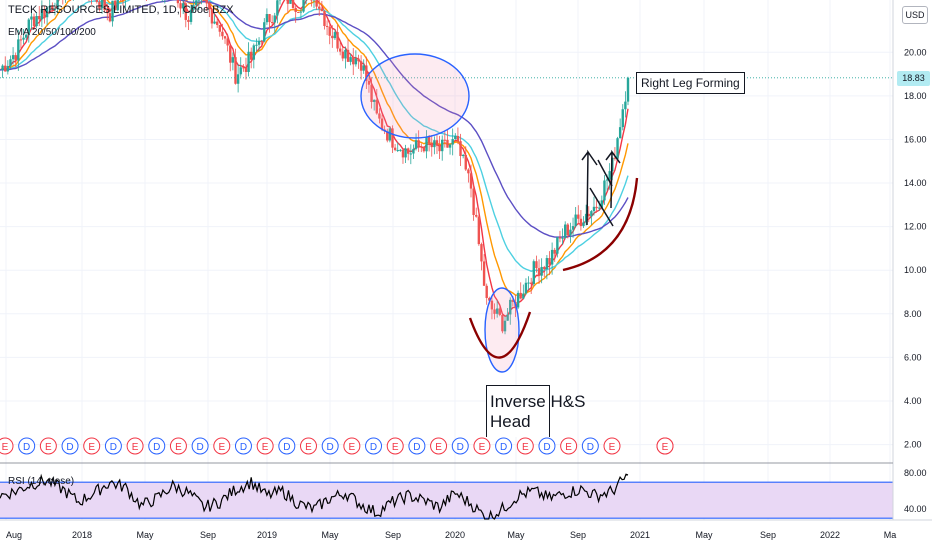  Describe the element at coordinates (913, 78) in the screenshot. I see `last-price-tag: 18.83` at that location.